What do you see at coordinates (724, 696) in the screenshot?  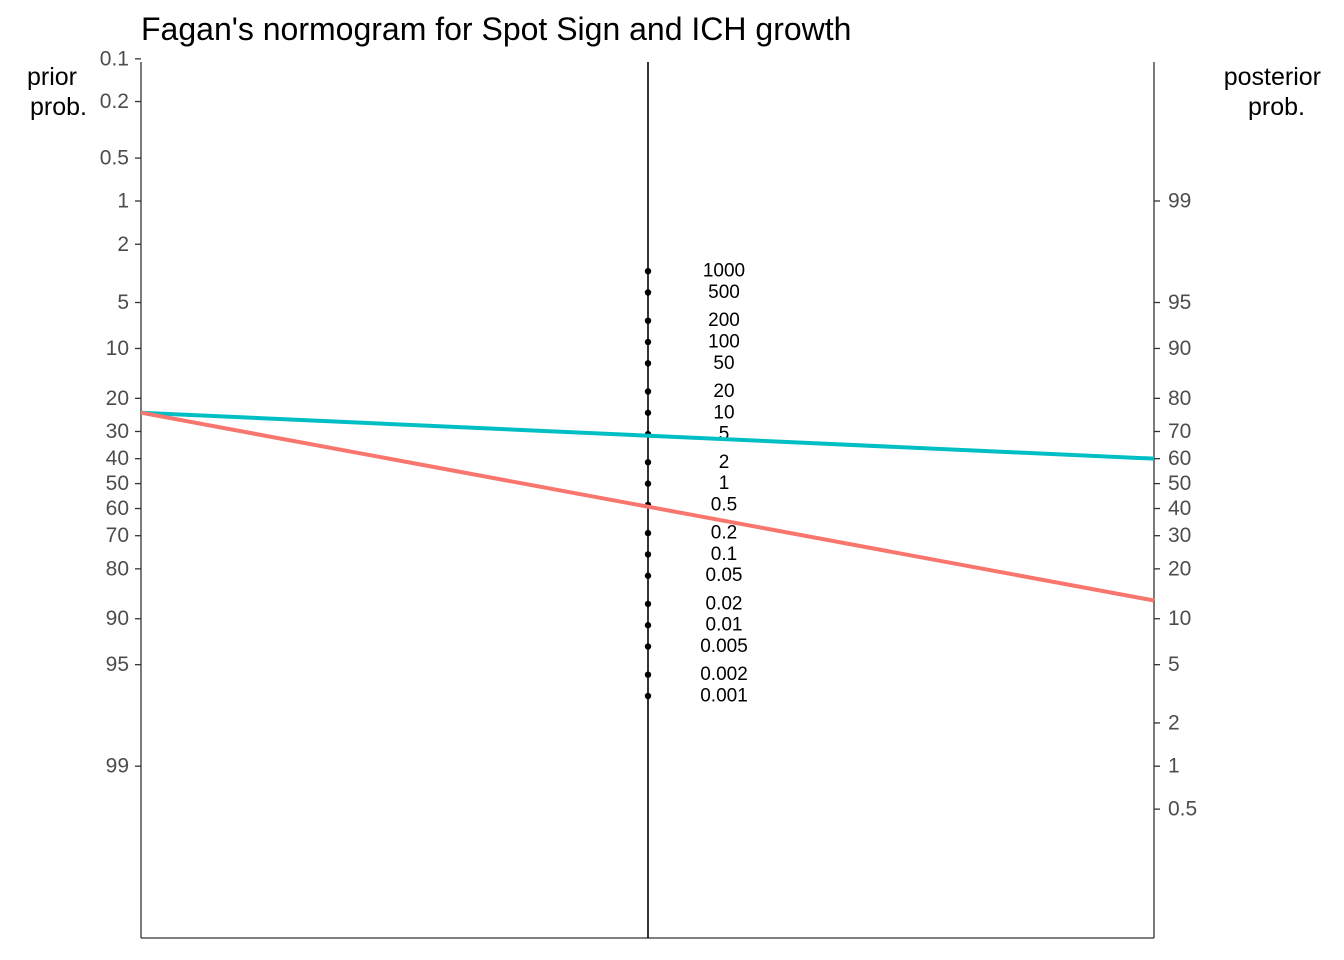 I see `lr-tick-label-0-001: 0.001` at bounding box center [724, 696].